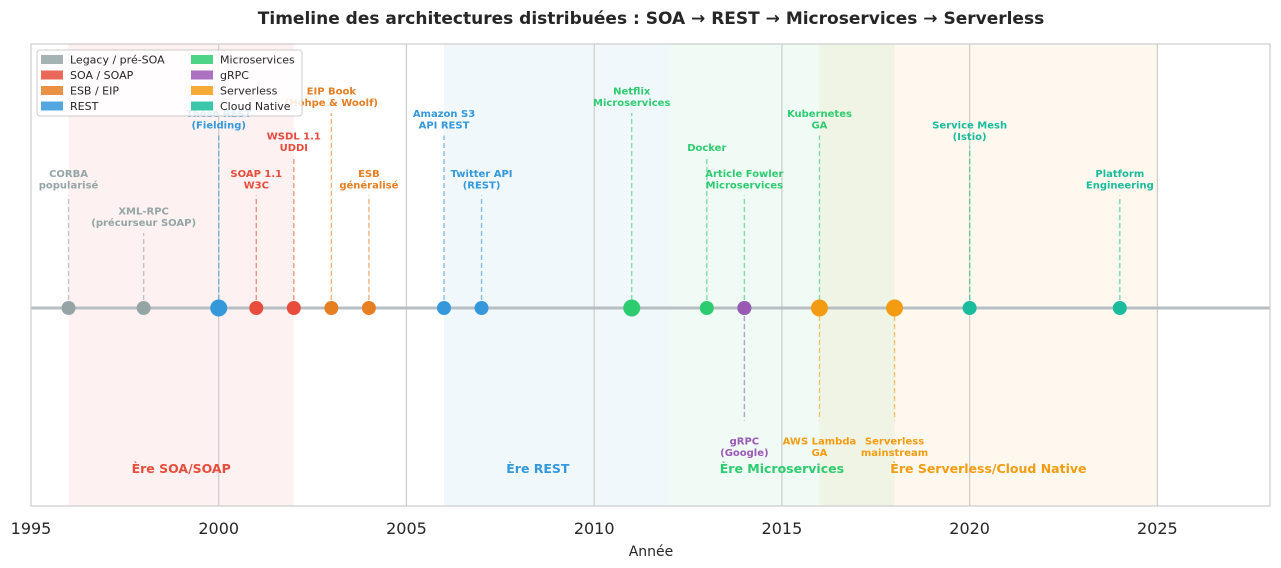 The image size is (1281, 568). Describe the element at coordinates (631, 98) in the screenshot. I see `event-label-netflix: Netflix Microservices` at that location.